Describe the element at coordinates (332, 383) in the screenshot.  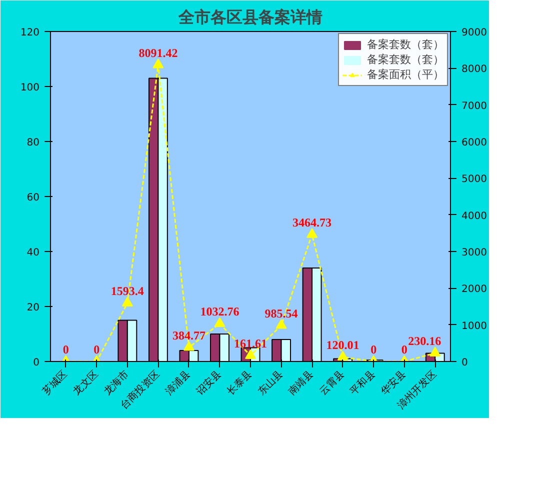
I see `x-tick-label: 云霄县` at that location.